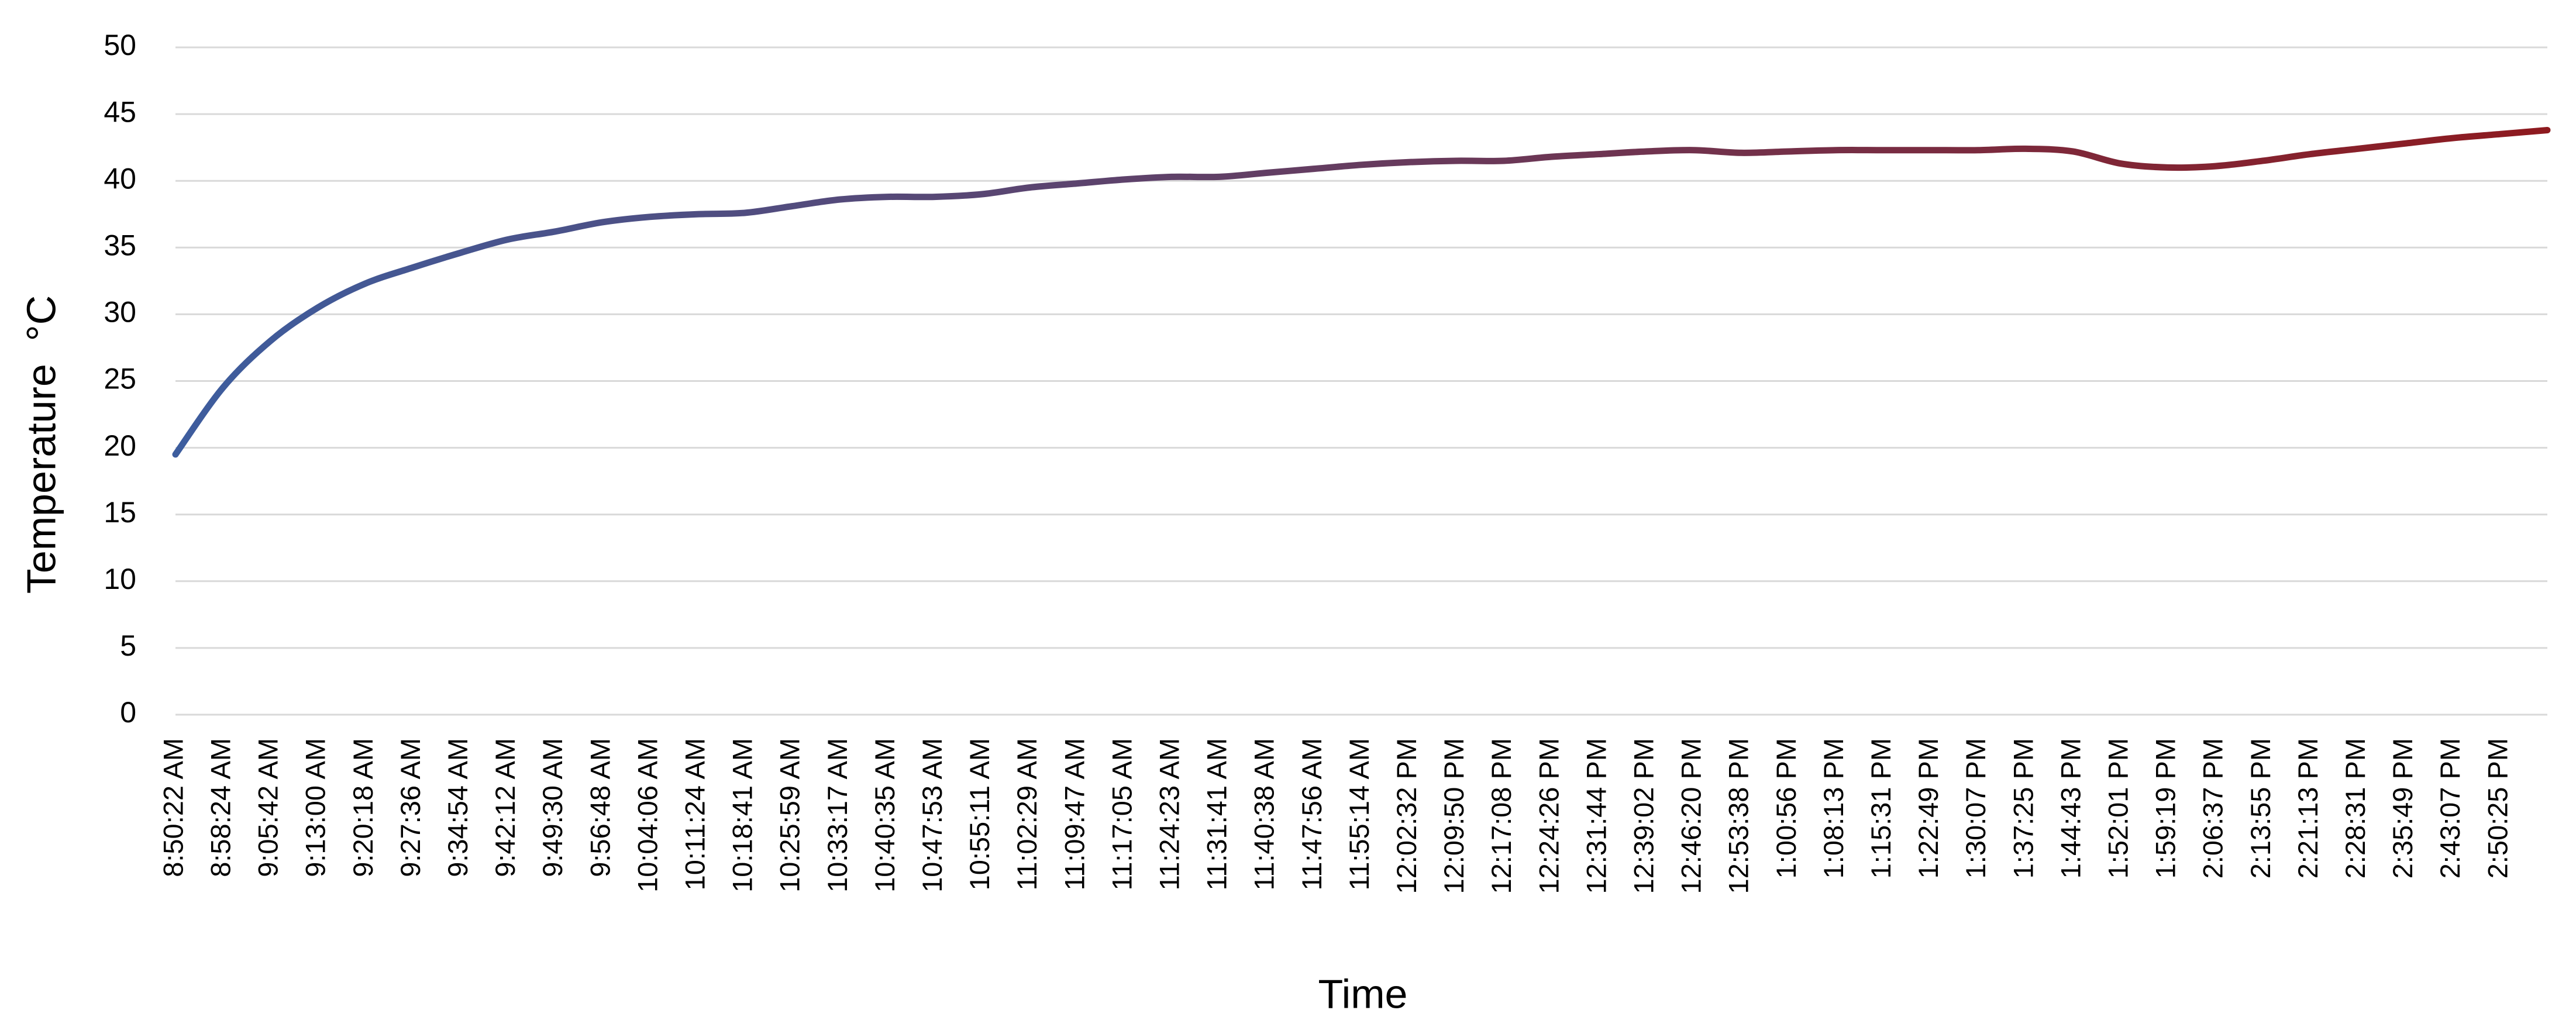 This screenshot has height=1034, width=2576. What do you see at coordinates (362, 808) in the screenshot?
I see `x-tick-label: 9:20:18 AM` at bounding box center [362, 808].